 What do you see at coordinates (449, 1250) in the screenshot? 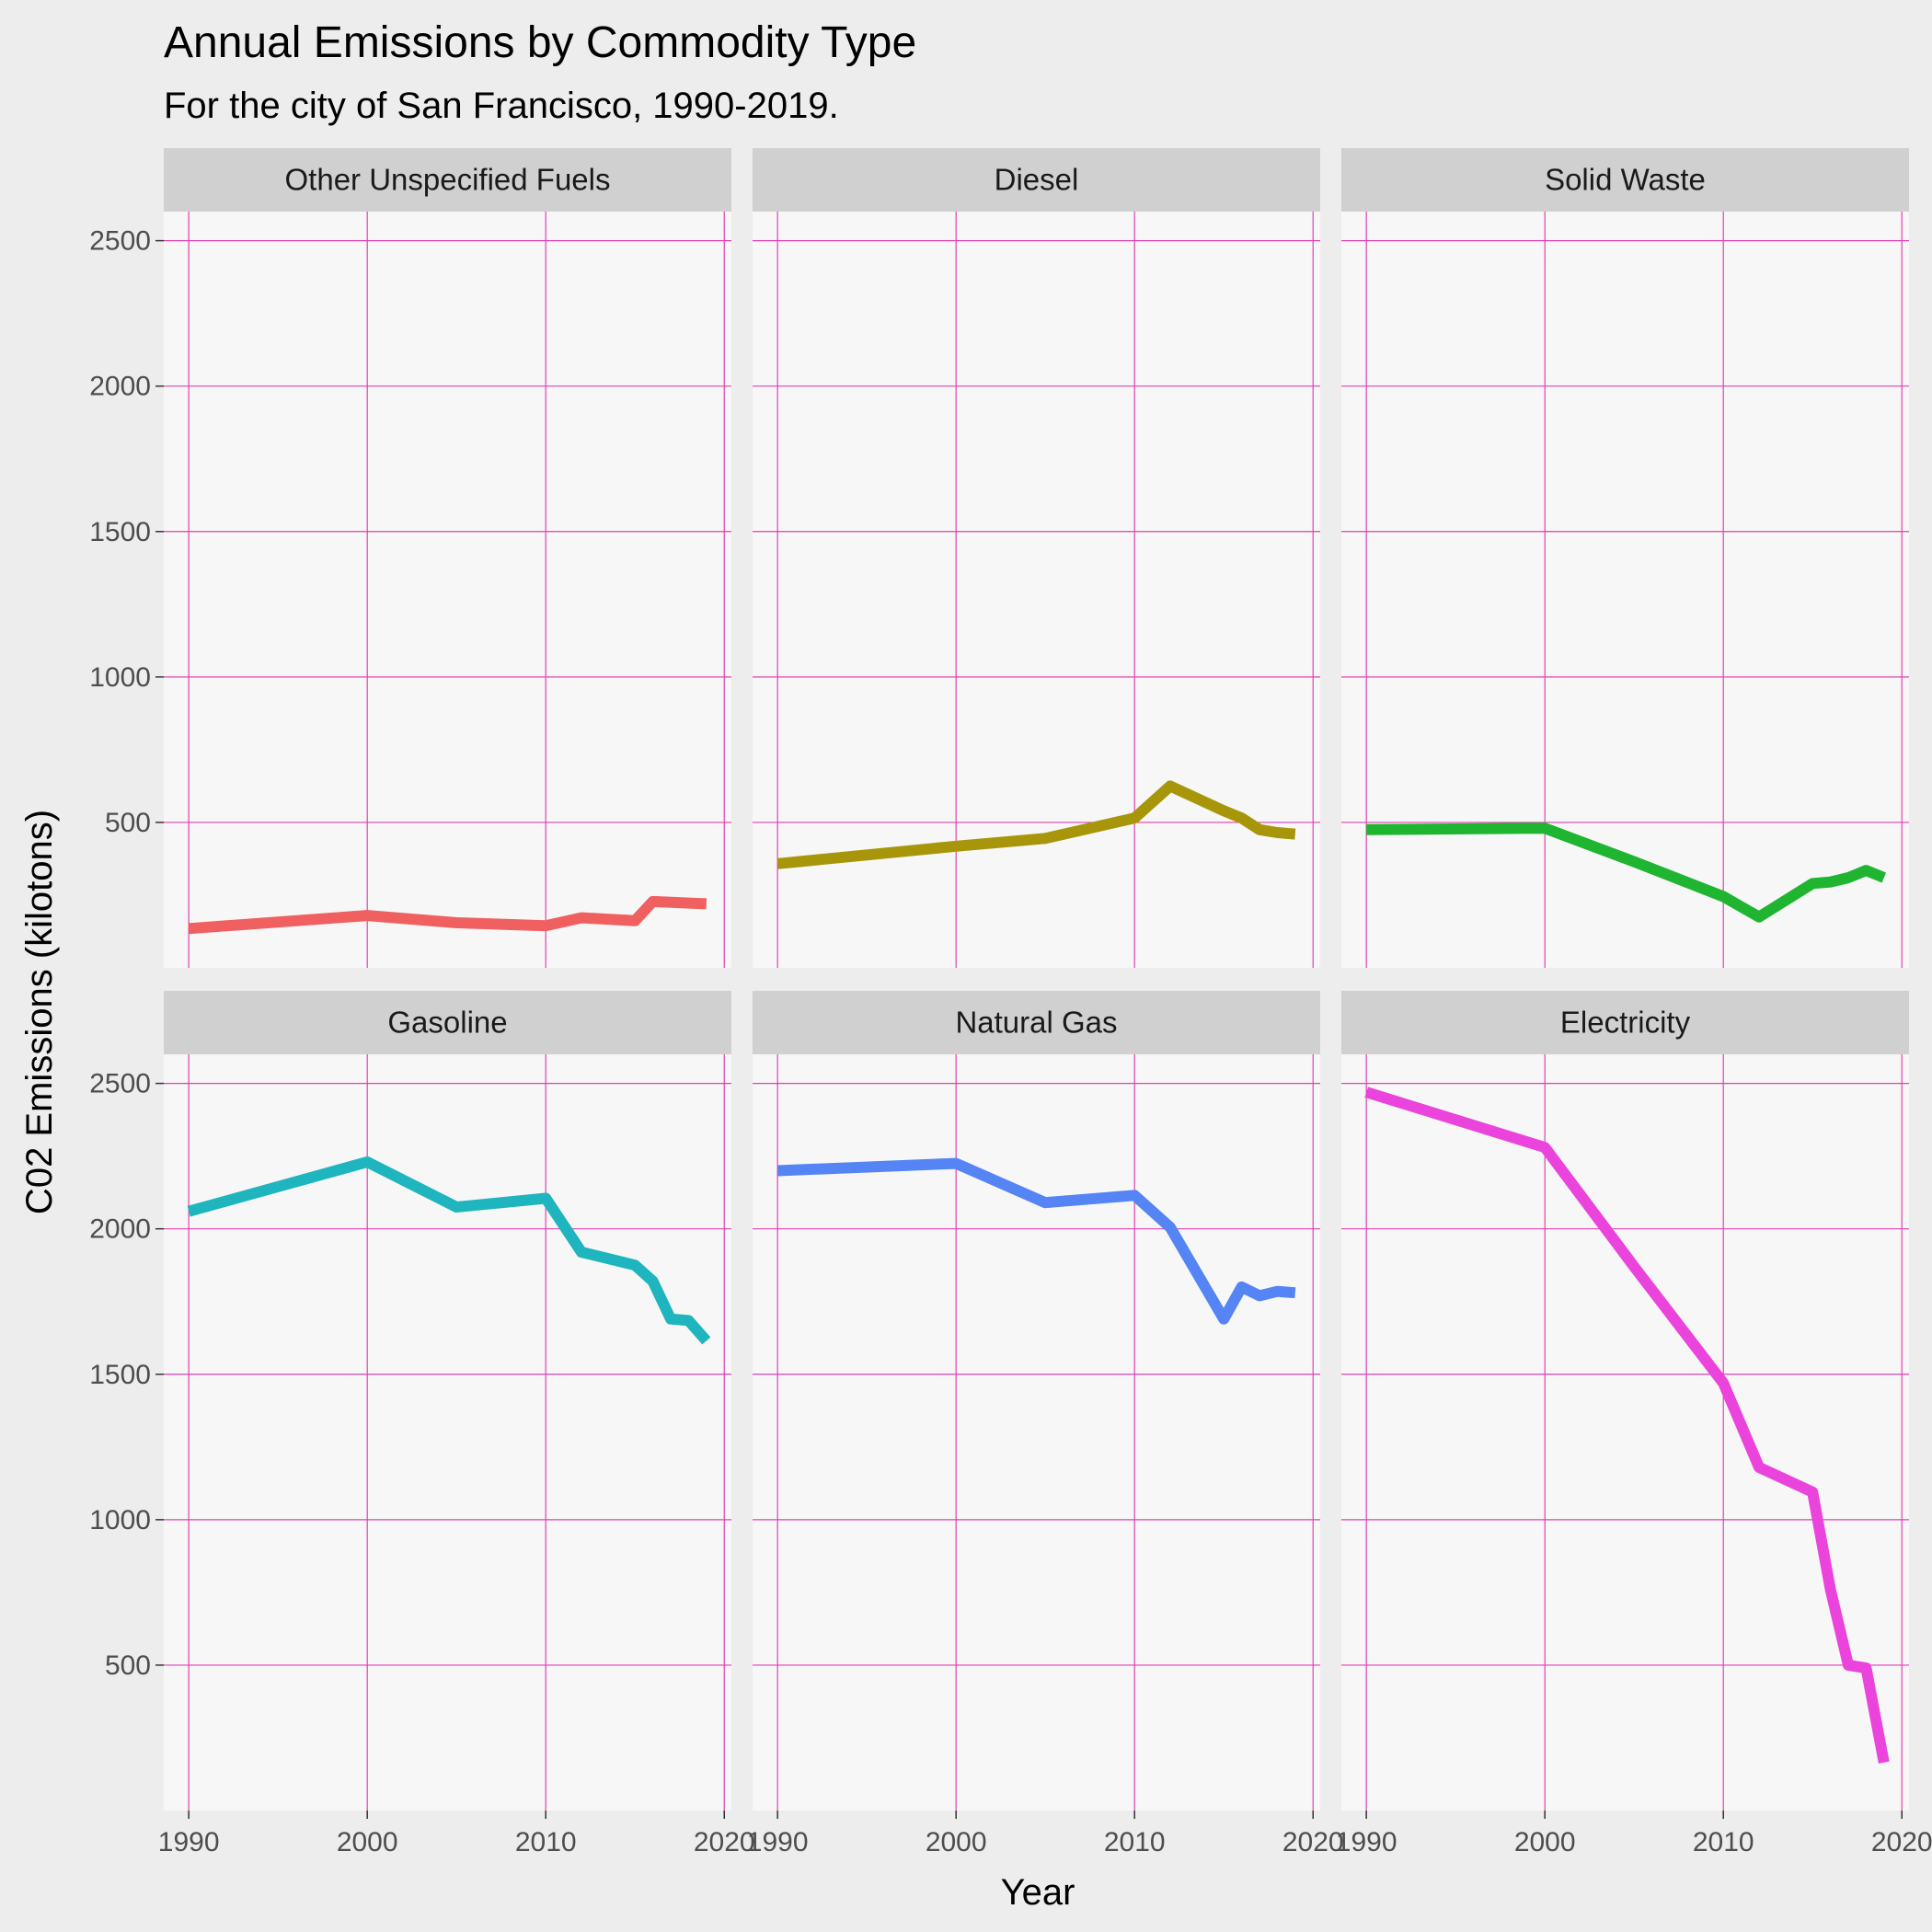
I see `series-line-gasoline` at bounding box center [449, 1250].